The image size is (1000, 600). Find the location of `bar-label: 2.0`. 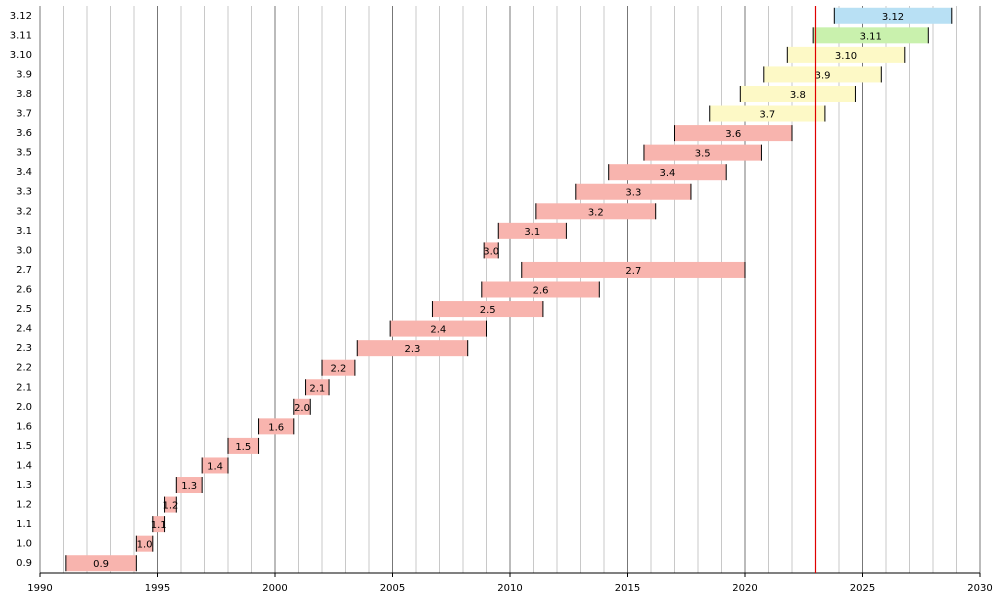

bar-label: 2.0 is located at coordinates (302, 408).